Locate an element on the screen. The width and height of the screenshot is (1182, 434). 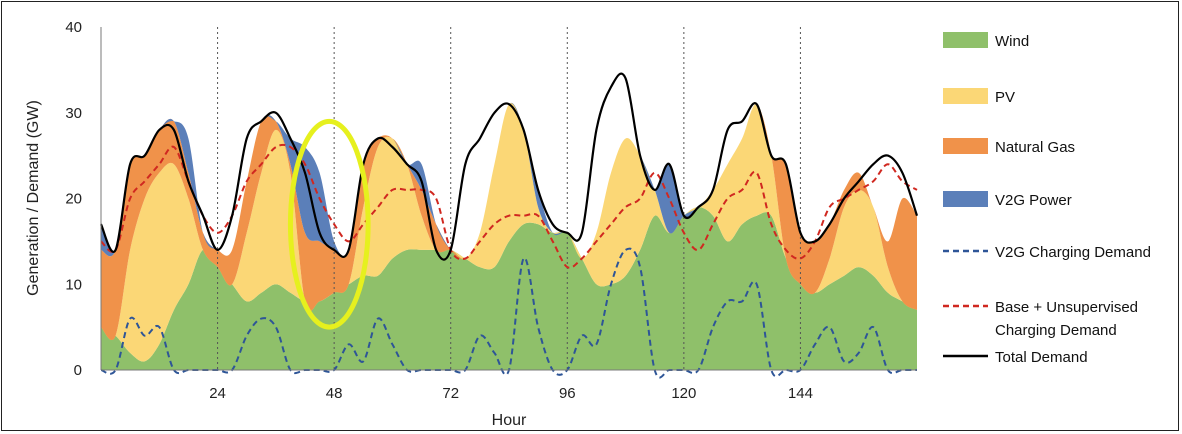
highlight-ellipse is located at coordinates (329, 224).